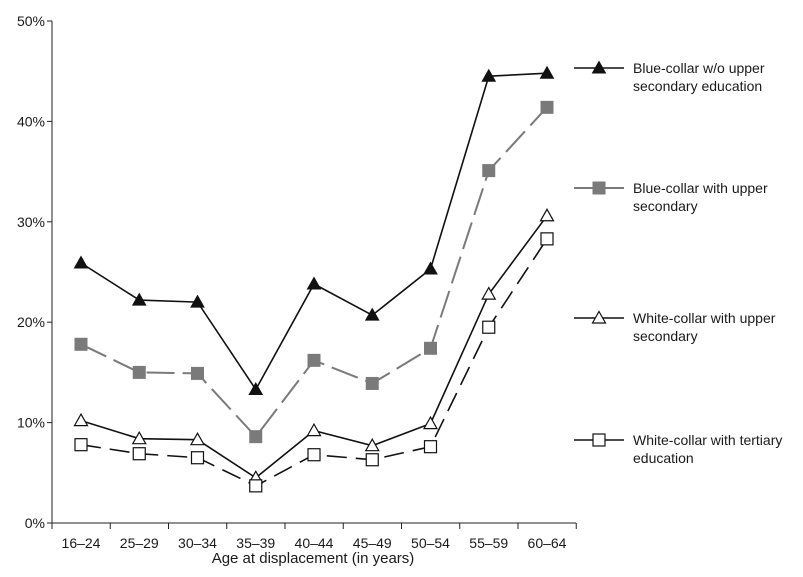  Describe the element at coordinates (669, 77) in the screenshot. I see `legend-item: Blue-collar w/o upper secondary education` at that location.